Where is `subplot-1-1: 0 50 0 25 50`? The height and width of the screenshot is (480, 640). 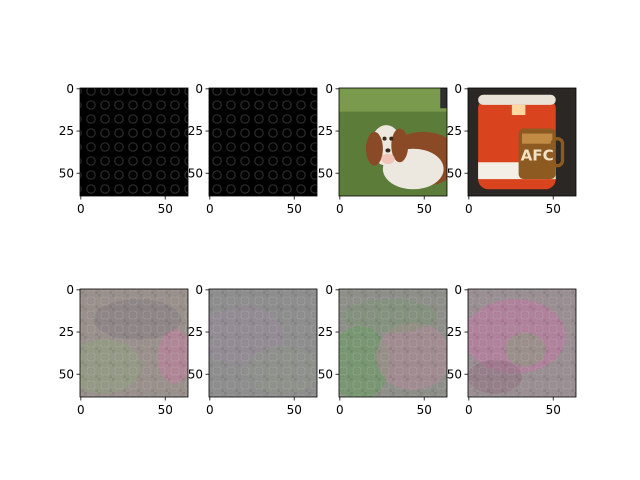 subplot-1-1: 0 50 0 25 50 is located at coordinates (124, 149).